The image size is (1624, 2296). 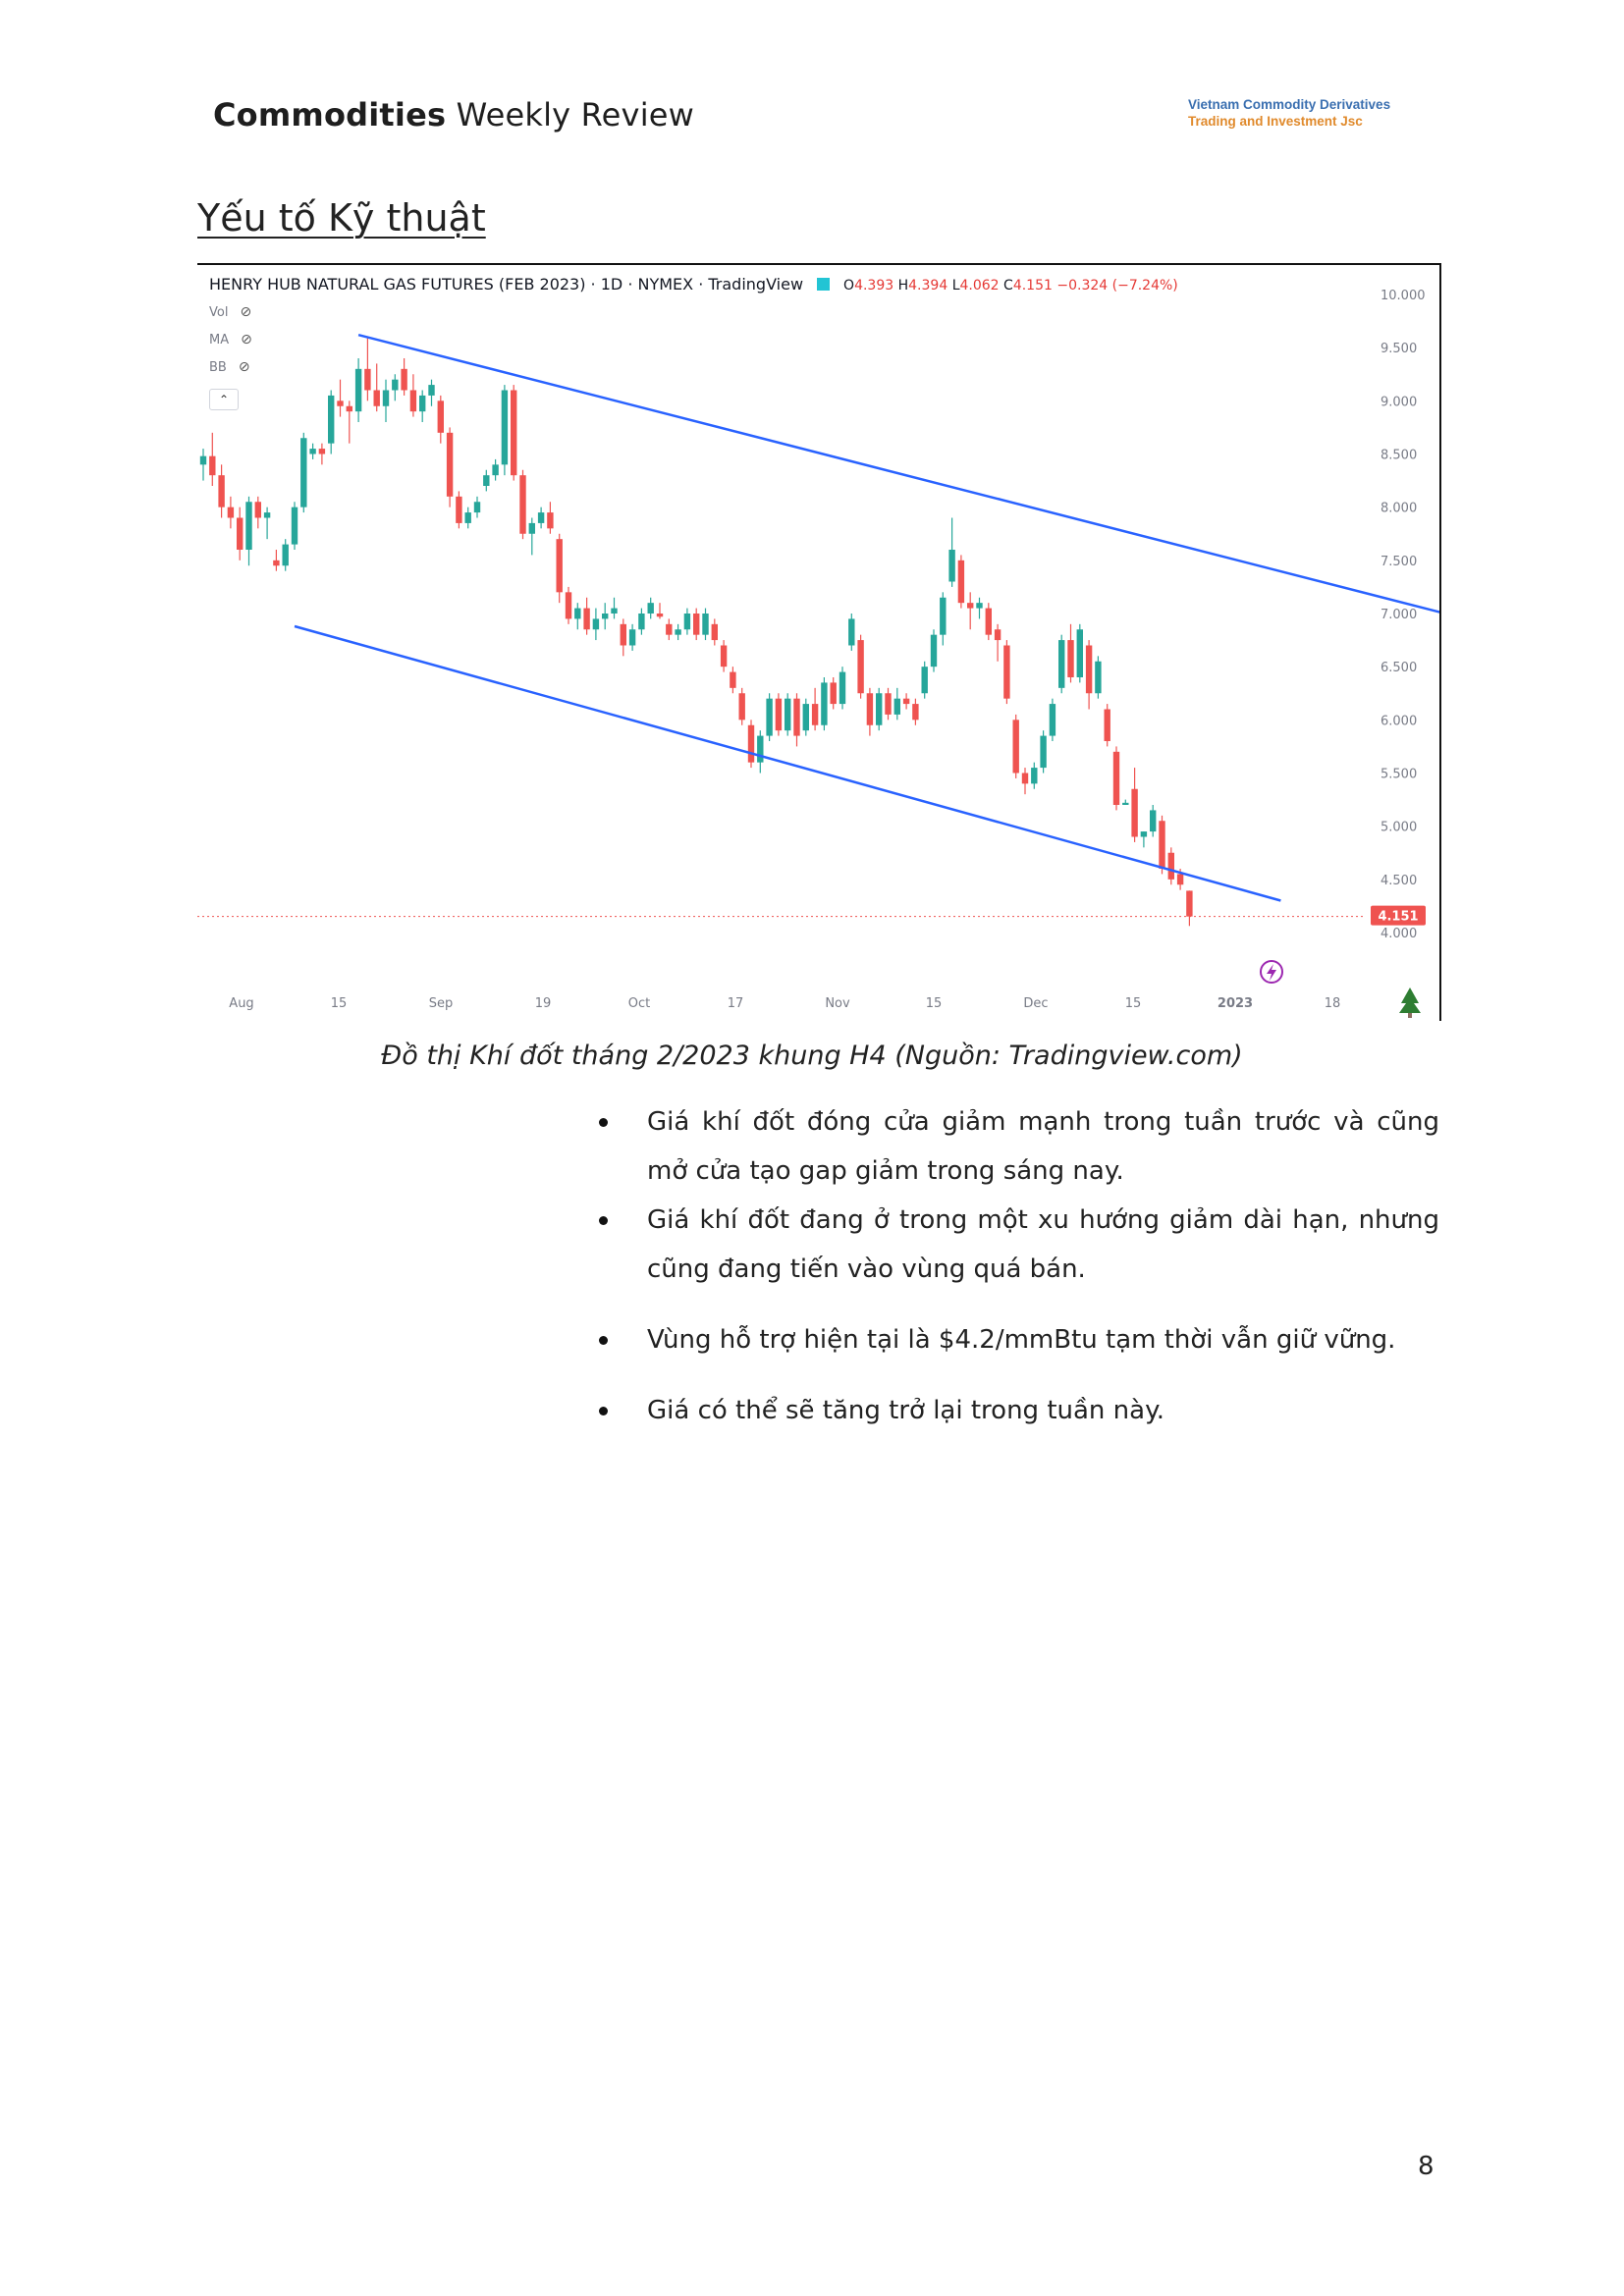 What do you see at coordinates (1398, 775) in the screenshot?
I see `y-tick-label: 5.500` at bounding box center [1398, 775].